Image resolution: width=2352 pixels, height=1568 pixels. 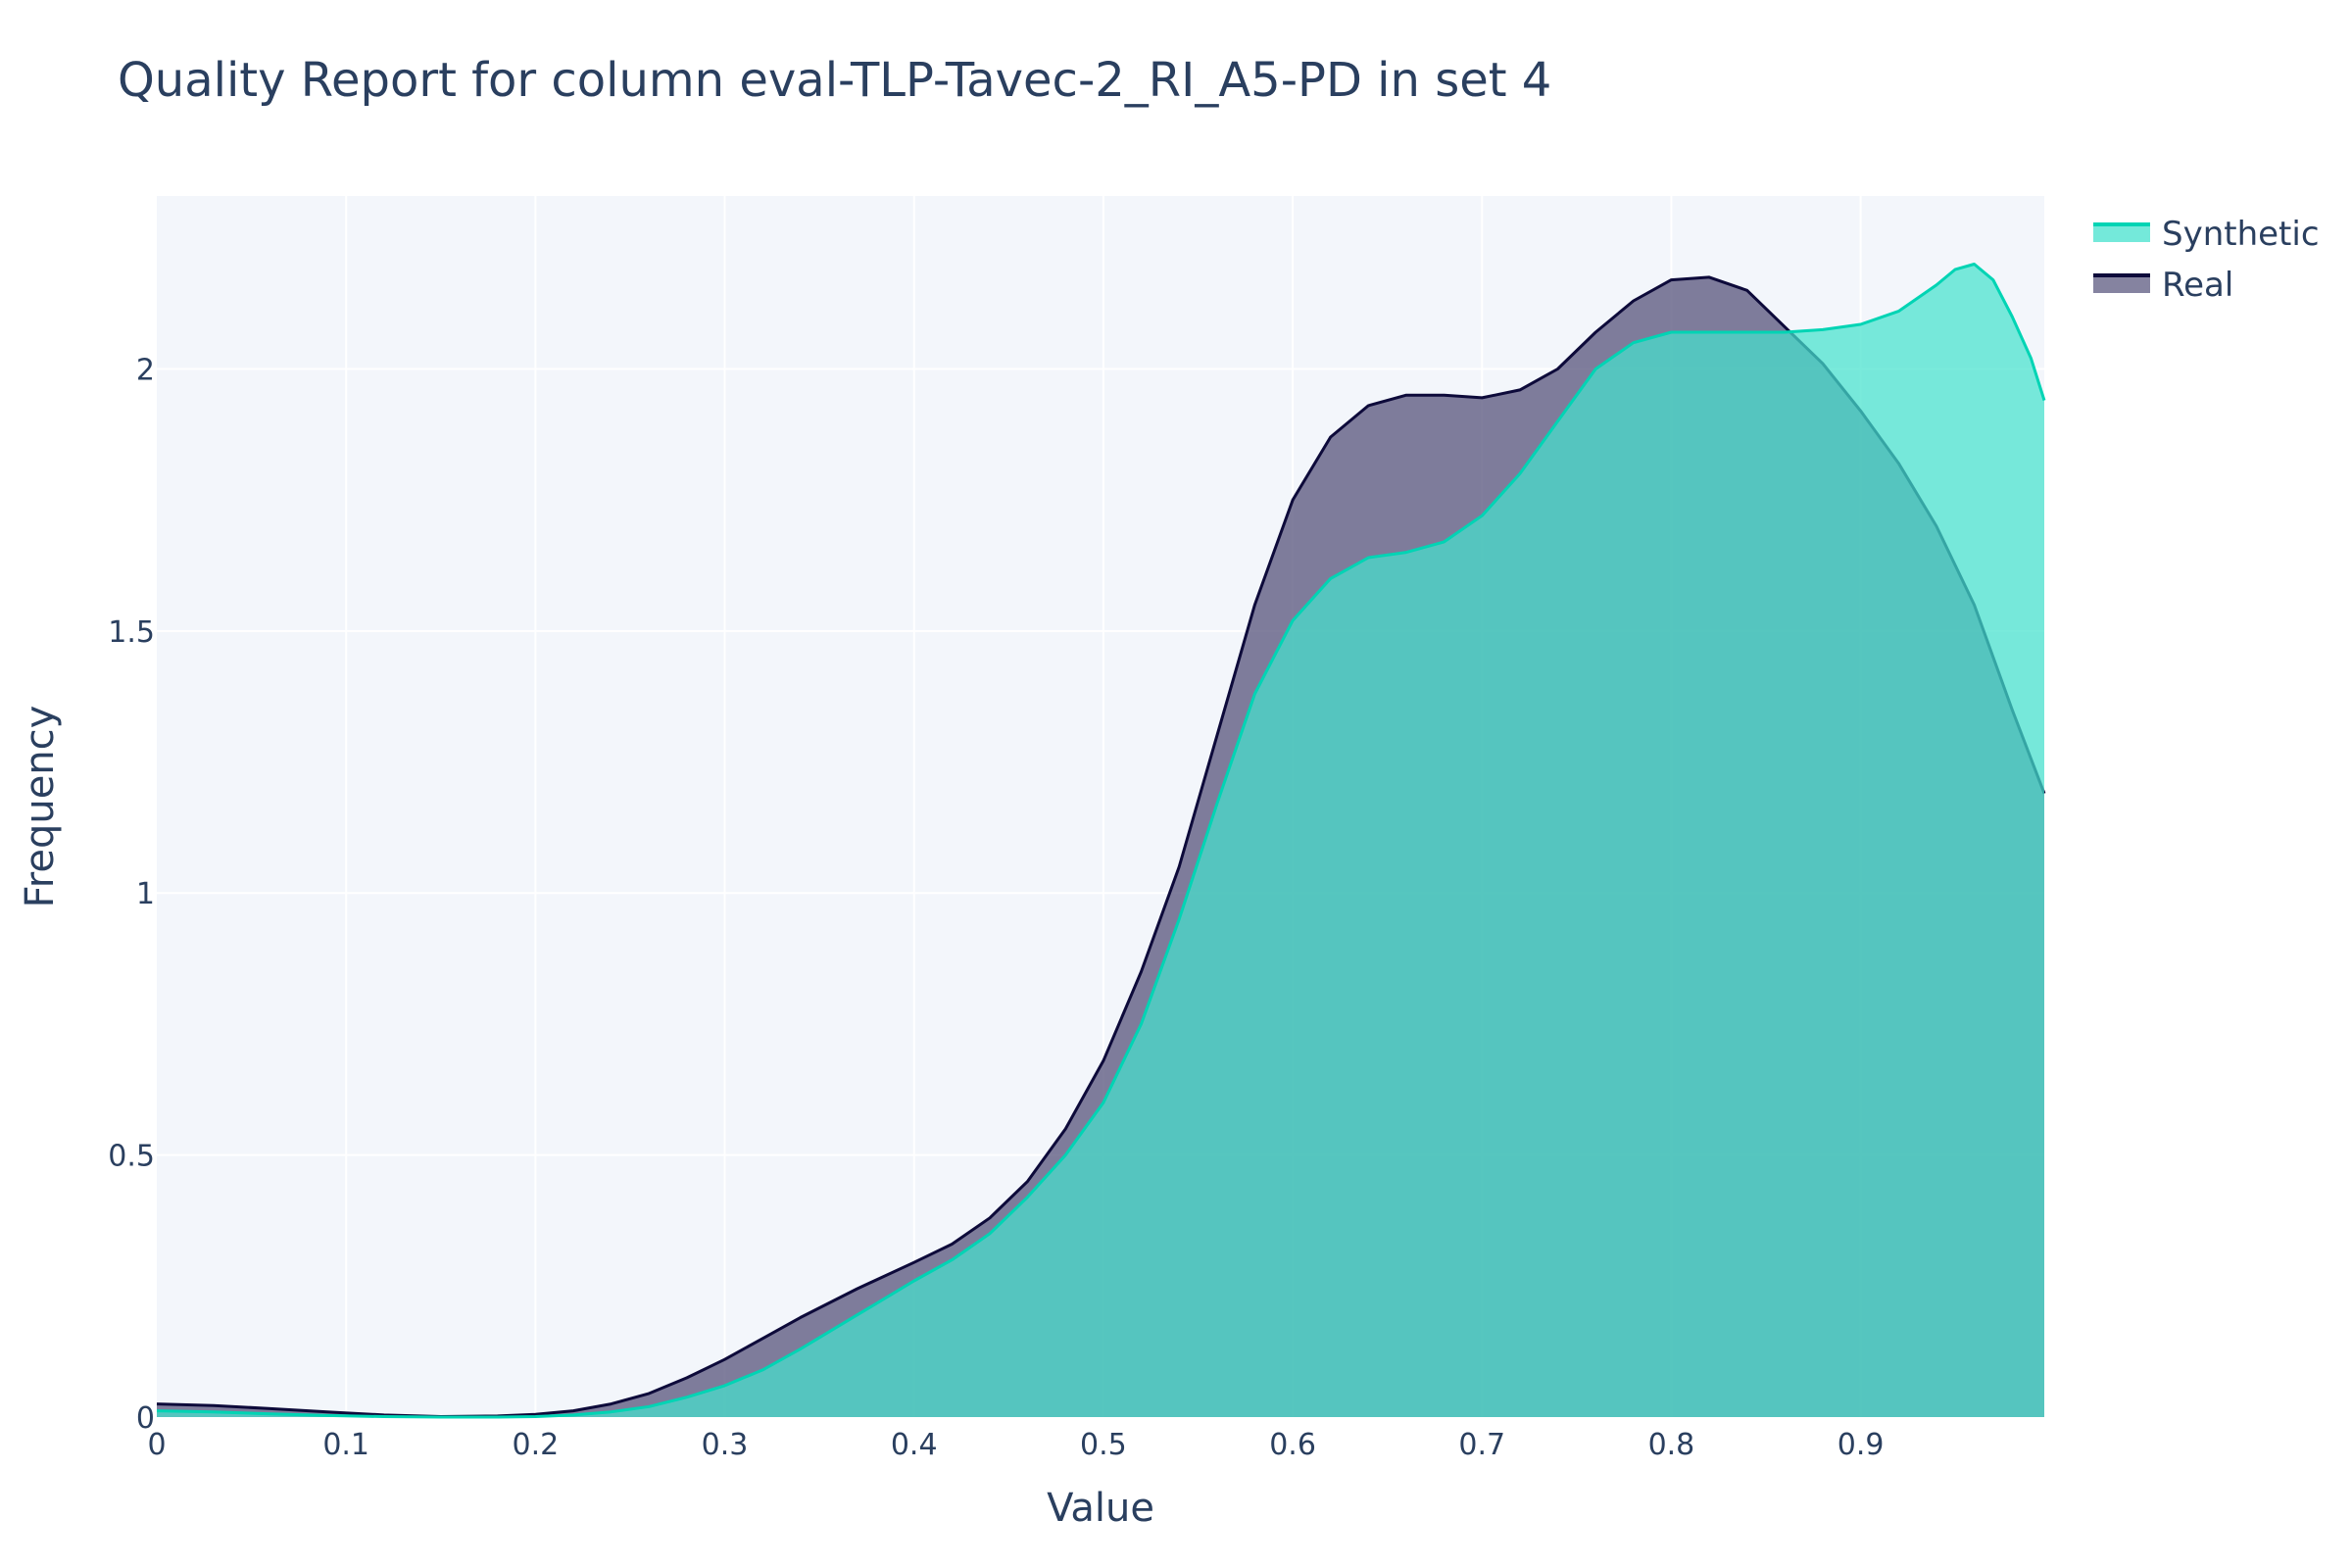 I want to click on legend-item-synthetic: Synthetic, so click(x=2206, y=234).